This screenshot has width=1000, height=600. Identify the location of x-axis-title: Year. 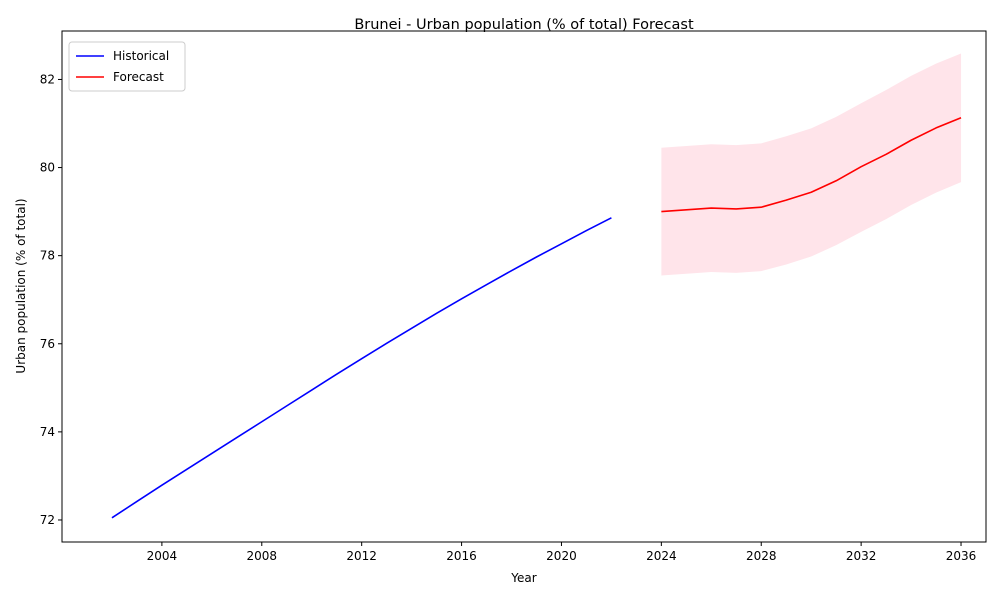
(523, 578).